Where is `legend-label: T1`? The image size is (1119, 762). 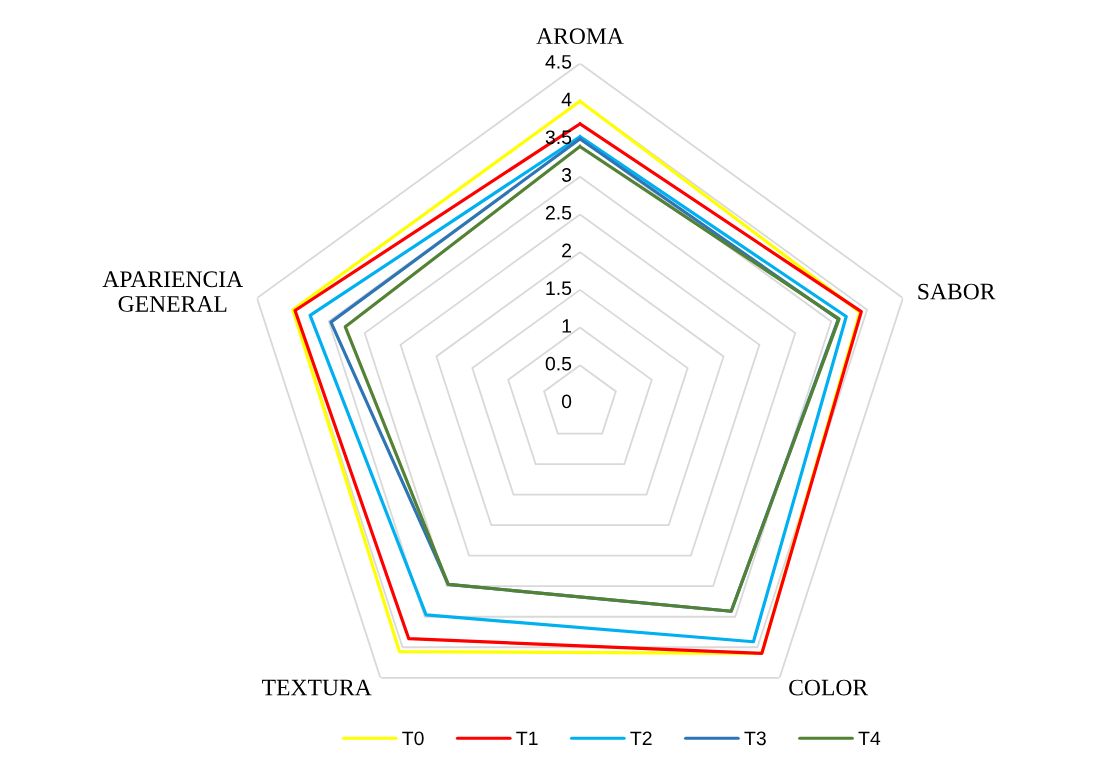
legend-label: T1 is located at coordinates (527, 738).